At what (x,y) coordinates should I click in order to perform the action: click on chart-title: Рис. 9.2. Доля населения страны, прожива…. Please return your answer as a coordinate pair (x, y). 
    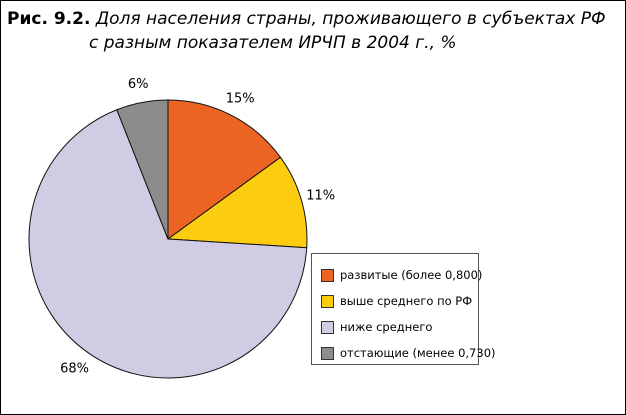
    Looking at the image, I should click on (312, 31).